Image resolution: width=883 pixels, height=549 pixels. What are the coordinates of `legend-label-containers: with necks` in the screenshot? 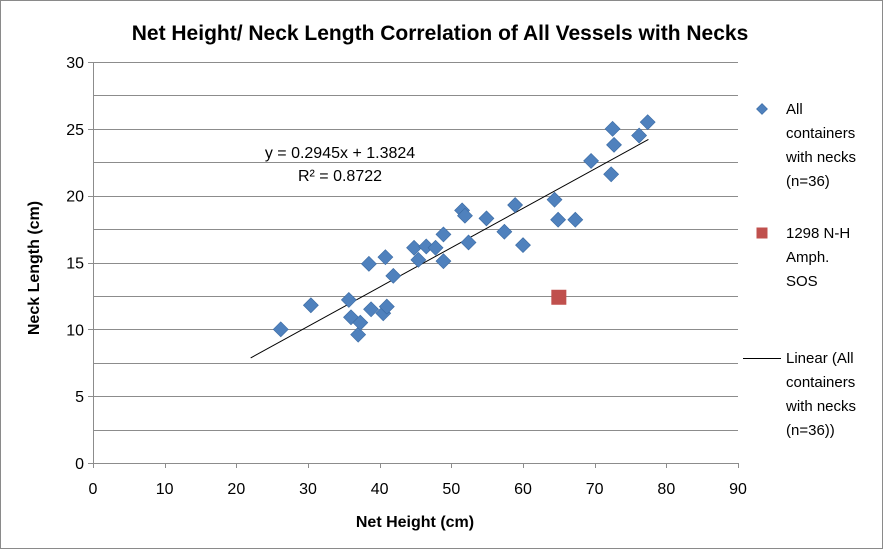 It's located at (820, 157).